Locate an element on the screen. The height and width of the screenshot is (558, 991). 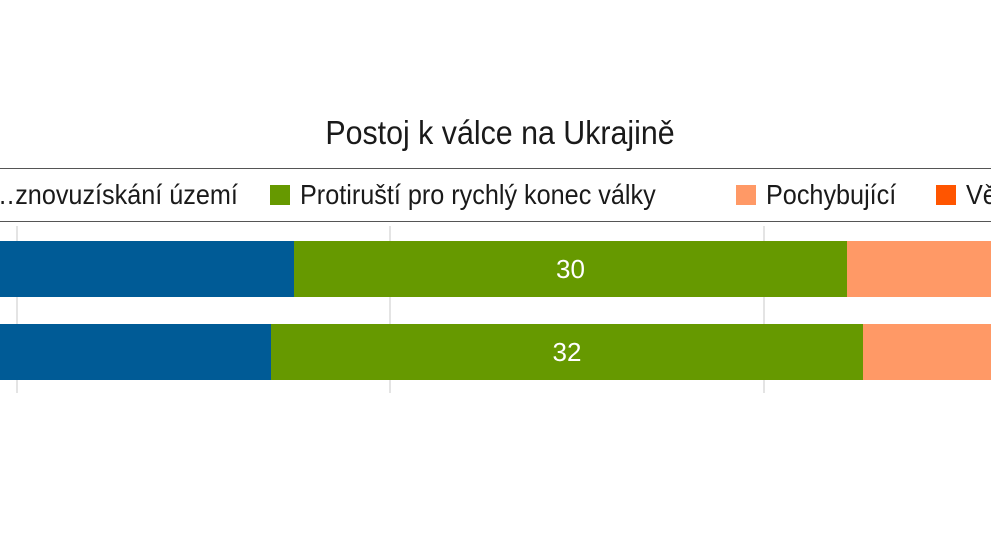
data-label-row-1: 30 is located at coordinates (570, 269).